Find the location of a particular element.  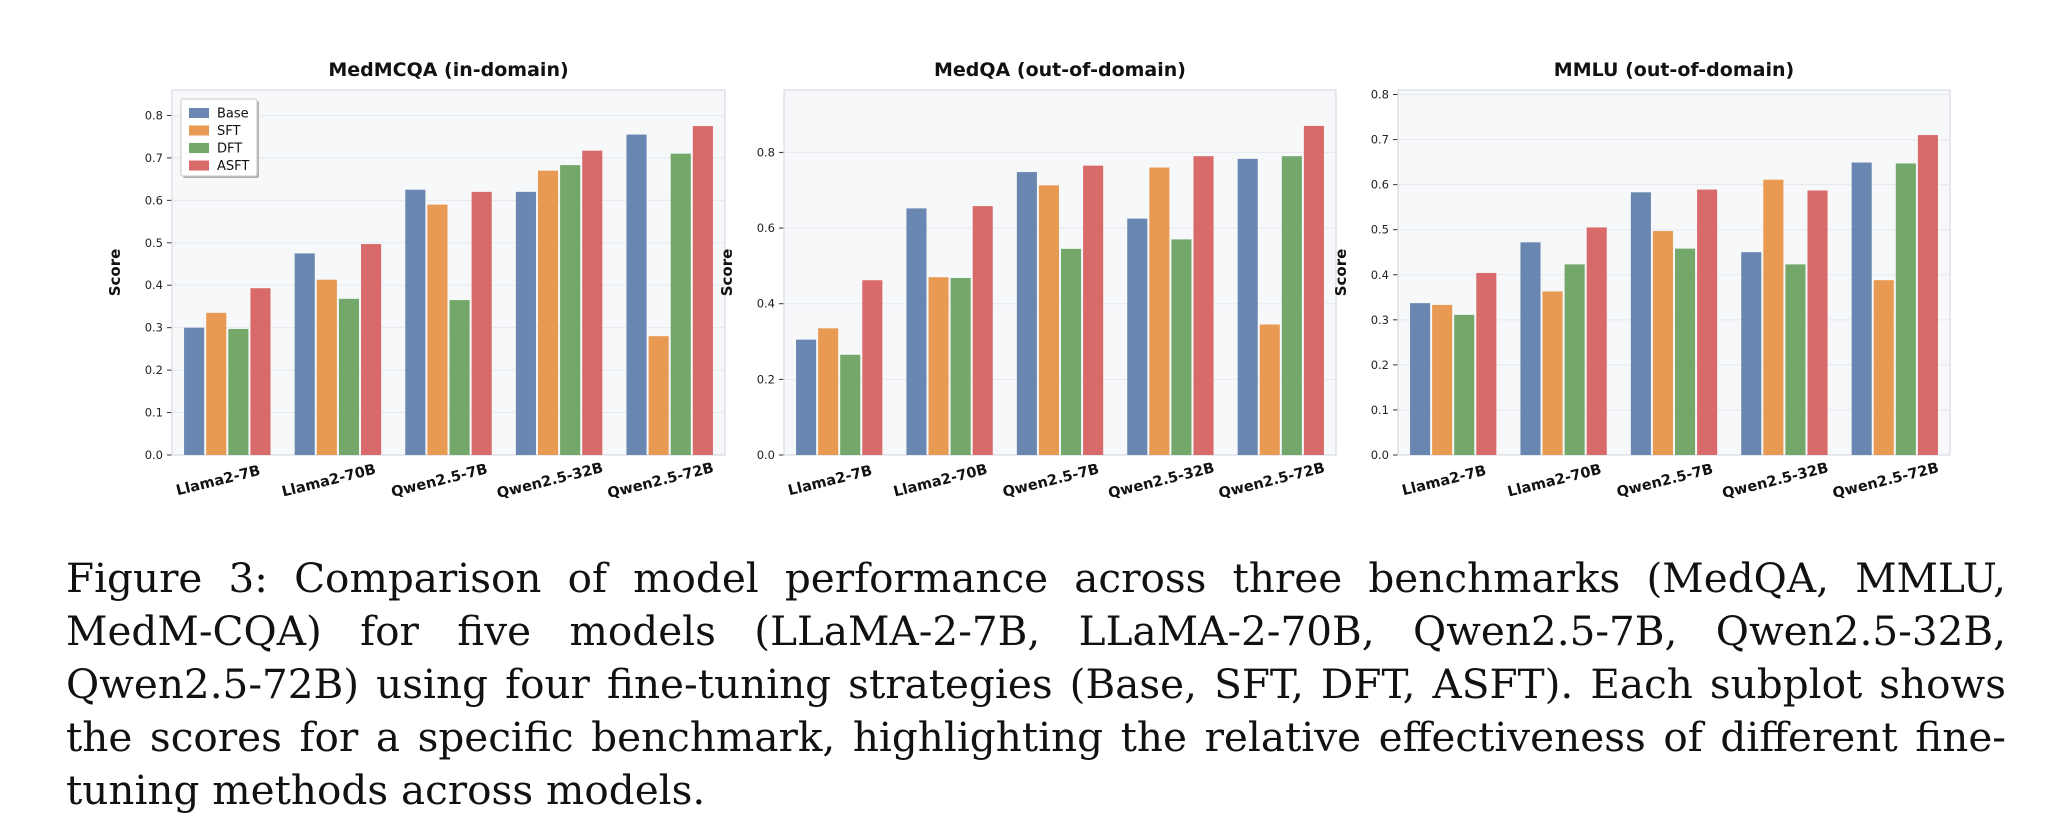

legend-swatch-sft is located at coordinates (199, 130).